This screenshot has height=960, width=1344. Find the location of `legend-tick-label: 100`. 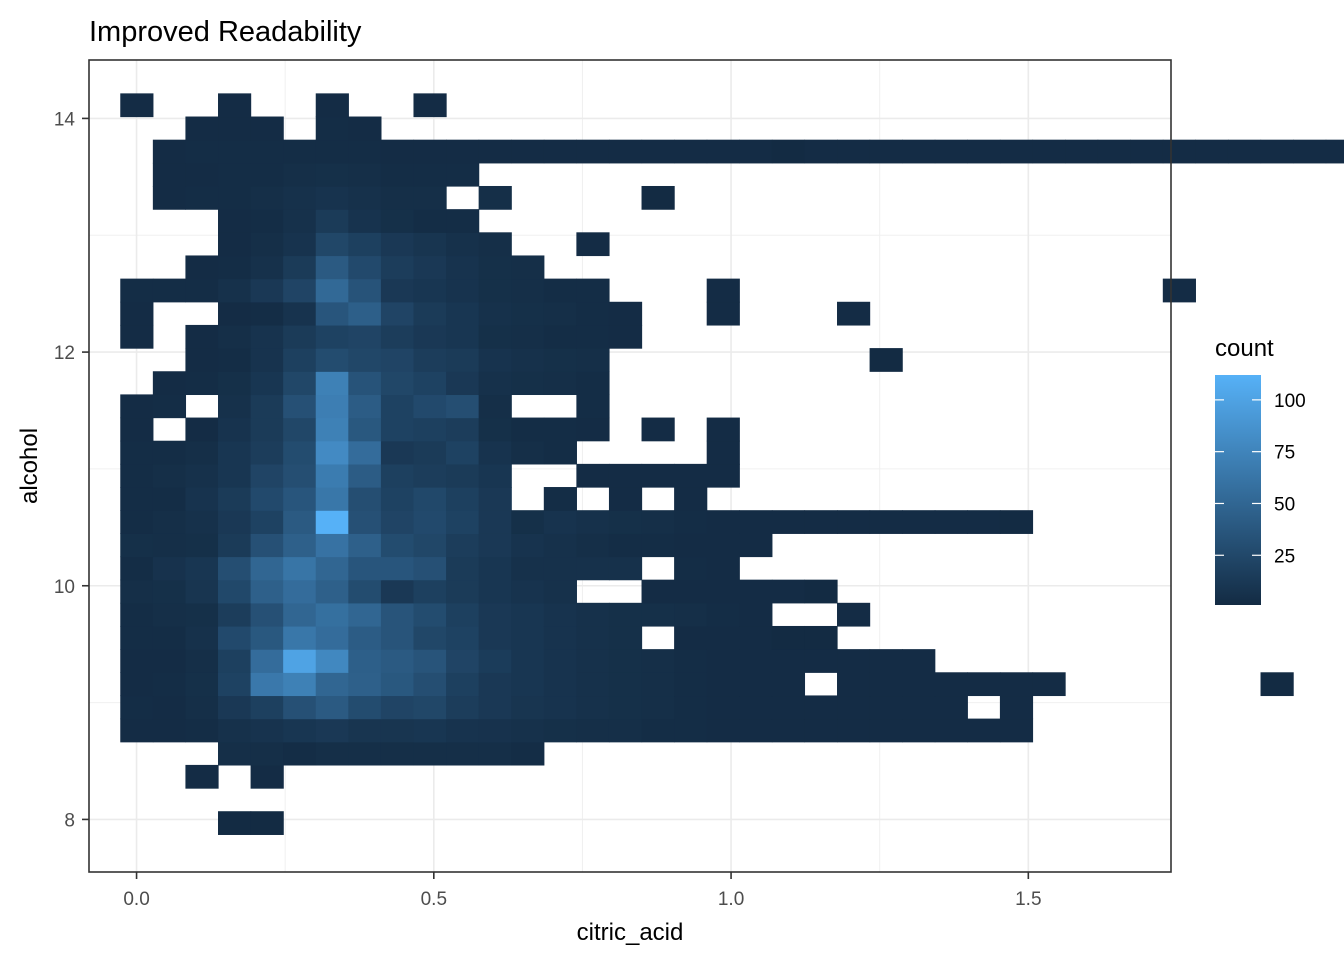

legend-tick-label: 100 is located at coordinates (1290, 401).